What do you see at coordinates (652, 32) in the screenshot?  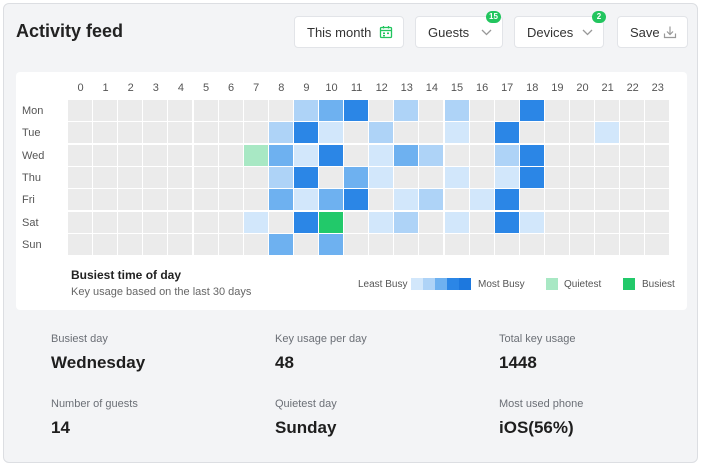 I see `save-button: Save` at bounding box center [652, 32].